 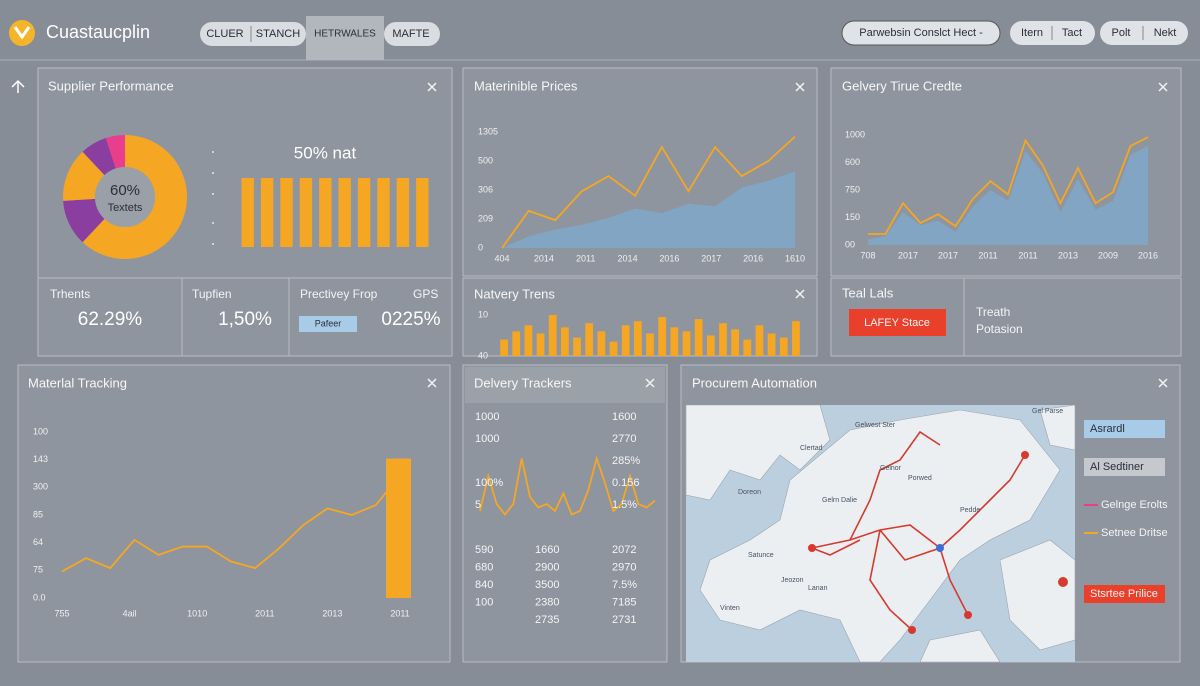 What do you see at coordinates (224, 34) in the screenshot?
I see `tab-label: CLUER` at bounding box center [224, 34].